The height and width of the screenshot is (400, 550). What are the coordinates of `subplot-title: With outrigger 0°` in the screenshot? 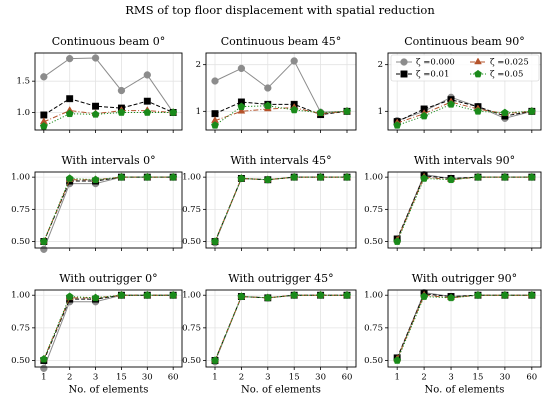 It's located at (108, 278).